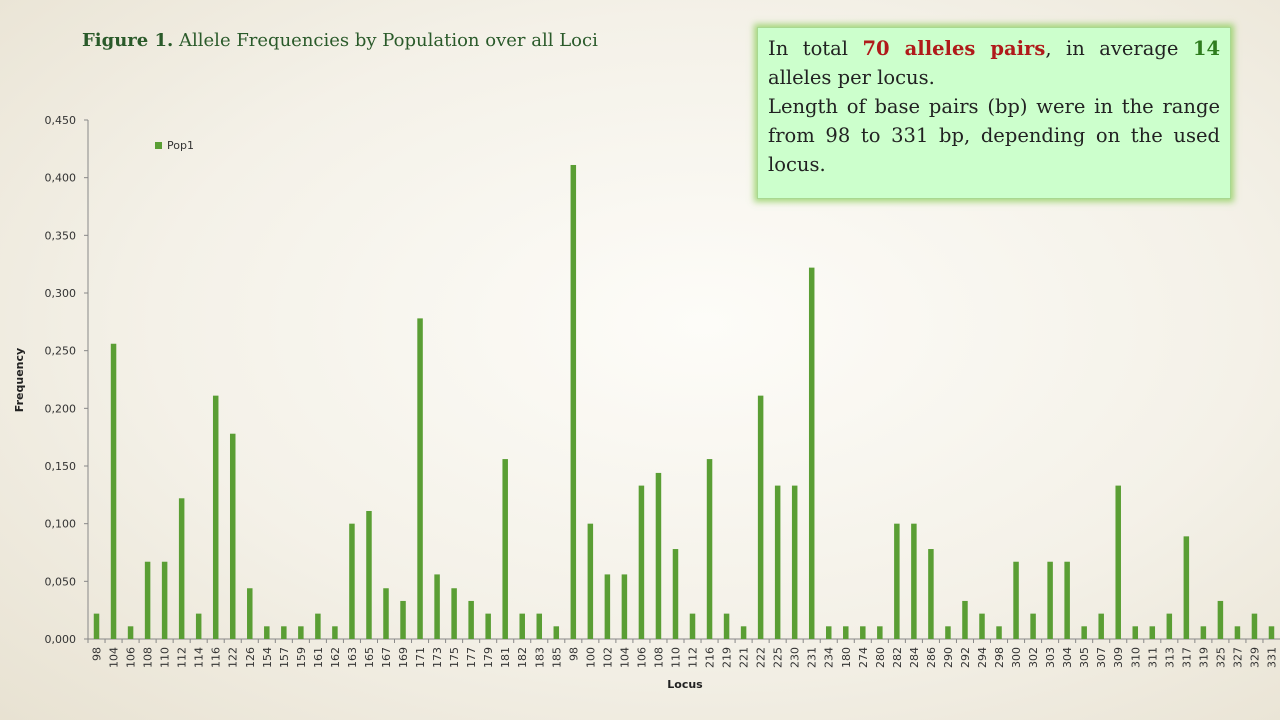 The width and height of the screenshot is (1280, 720). I want to click on x-axis-title: Locus, so click(685, 684).